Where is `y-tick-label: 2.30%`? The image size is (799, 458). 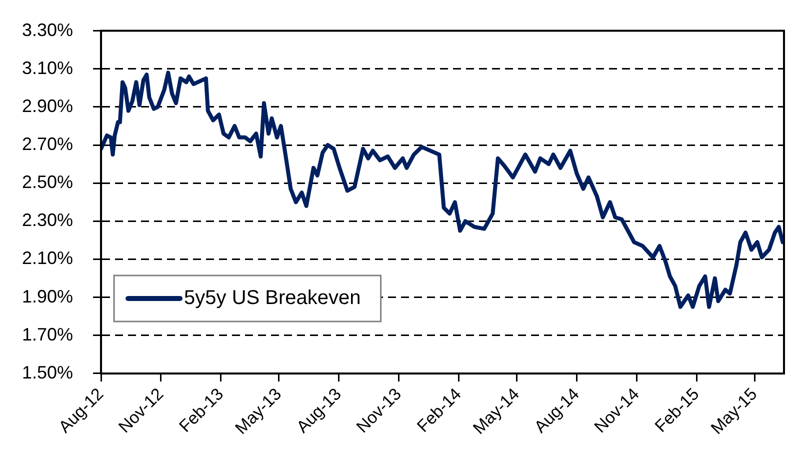
y-tick-label: 2.30% is located at coordinates (48, 220).